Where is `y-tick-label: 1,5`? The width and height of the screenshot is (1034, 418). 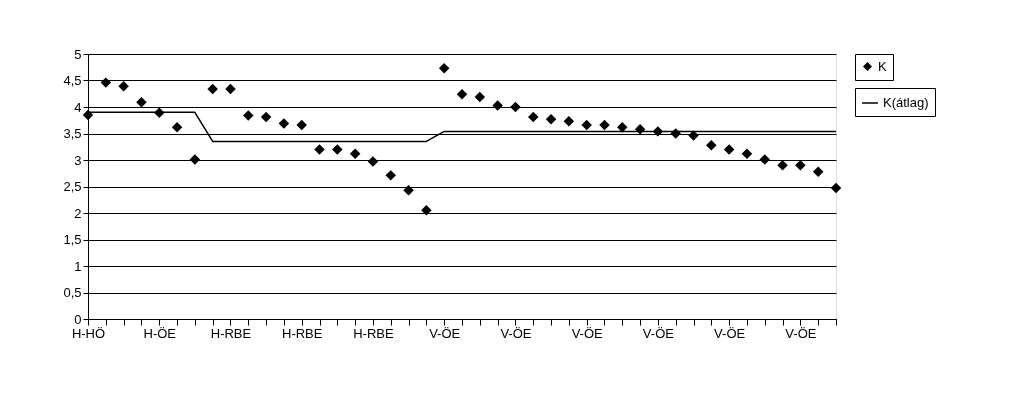 y-tick-label: 1,5 is located at coordinates (72, 239).